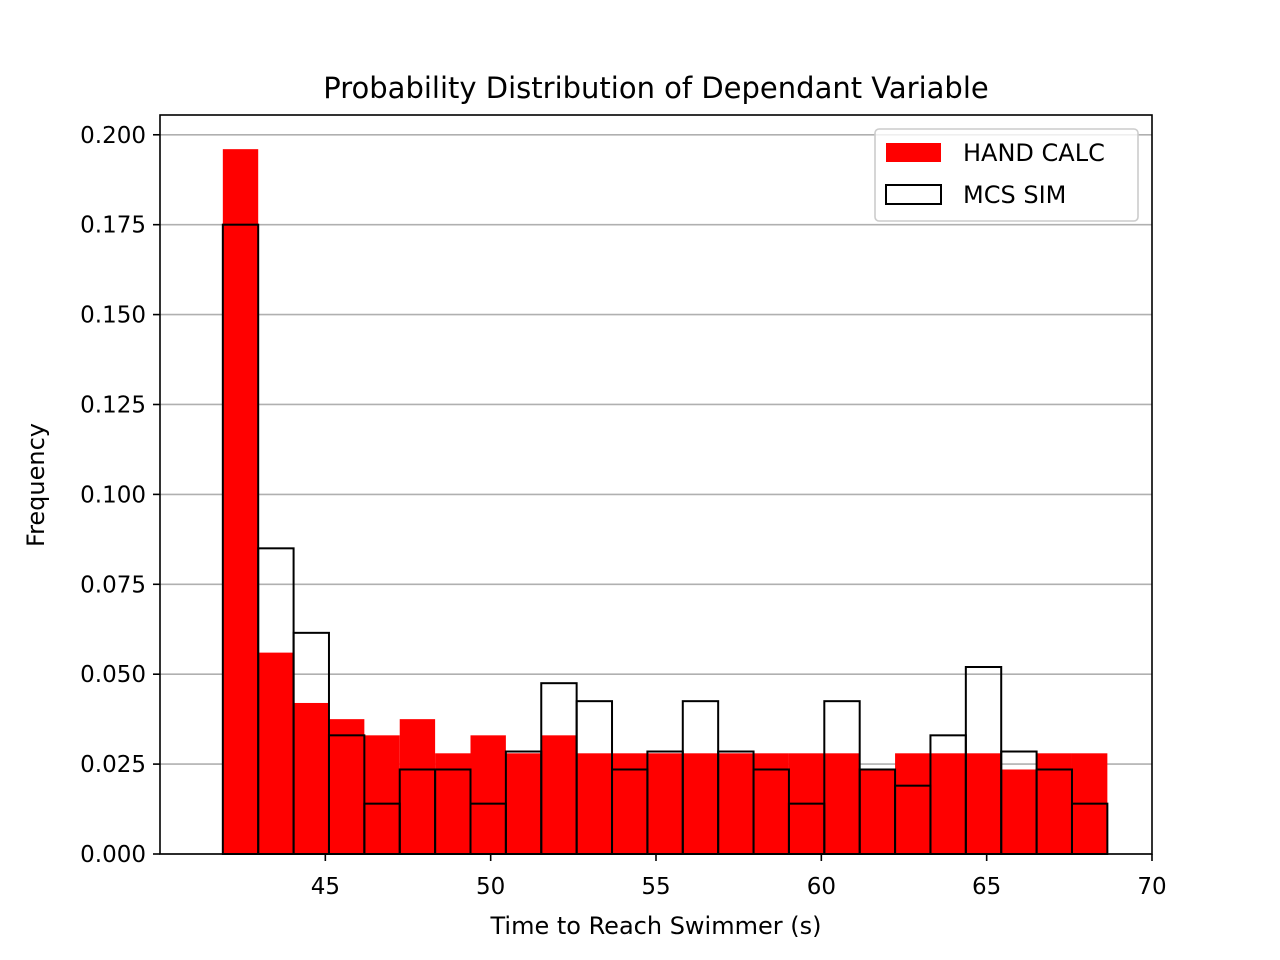  What do you see at coordinates (913, 194) in the screenshot?
I see `legend-swatch-mcs-sim` at bounding box center [913, 194].